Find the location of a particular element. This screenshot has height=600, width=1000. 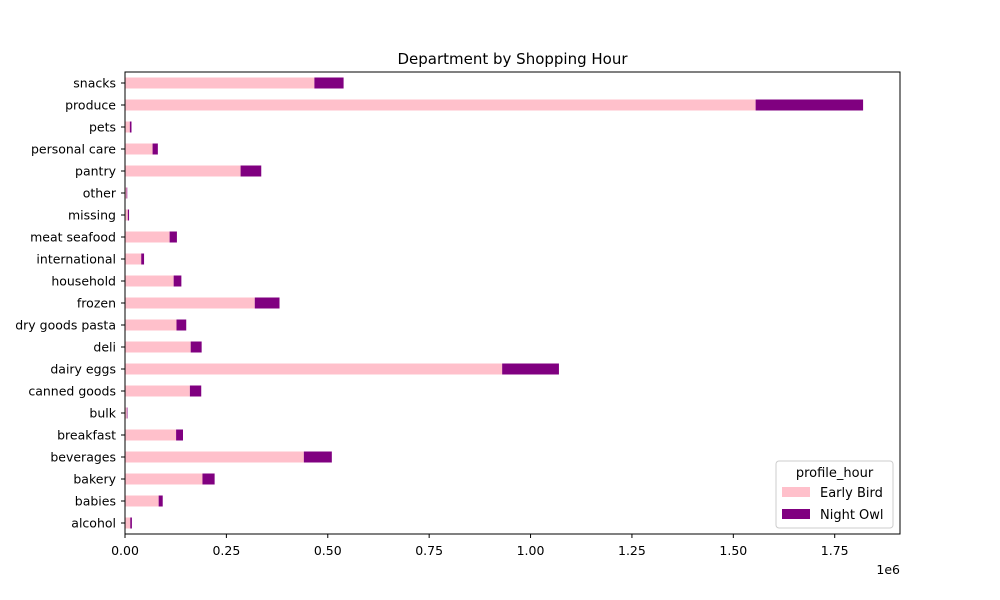

x-tick-label: 1.50 is located at coordinates (733, 550).